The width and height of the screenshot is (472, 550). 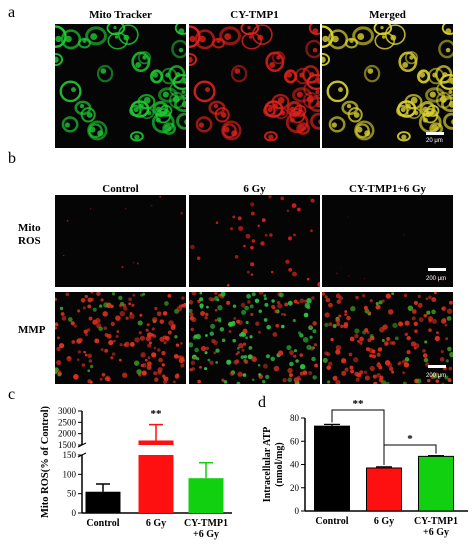 What do you see at coordinates (359, 404) in the screenshot?
I see `significance-label: **` at bounding box center [359, 404].